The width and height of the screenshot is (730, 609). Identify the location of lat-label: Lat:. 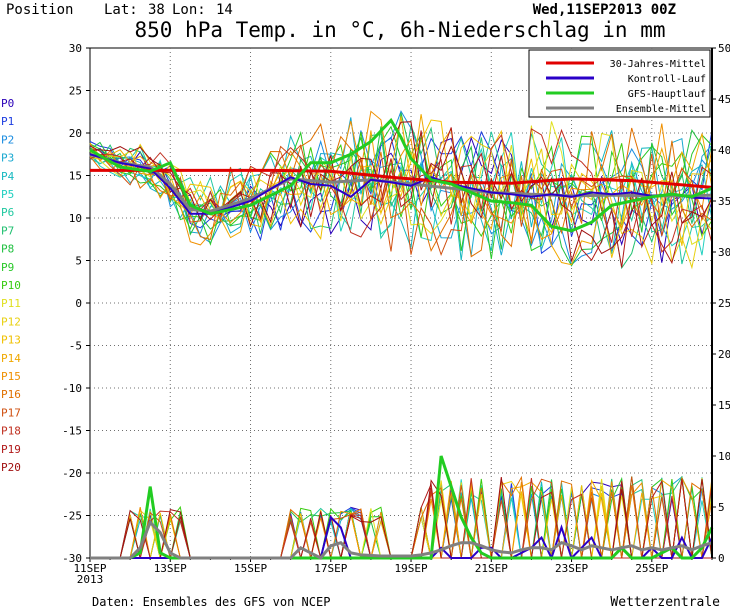
(121, 10).